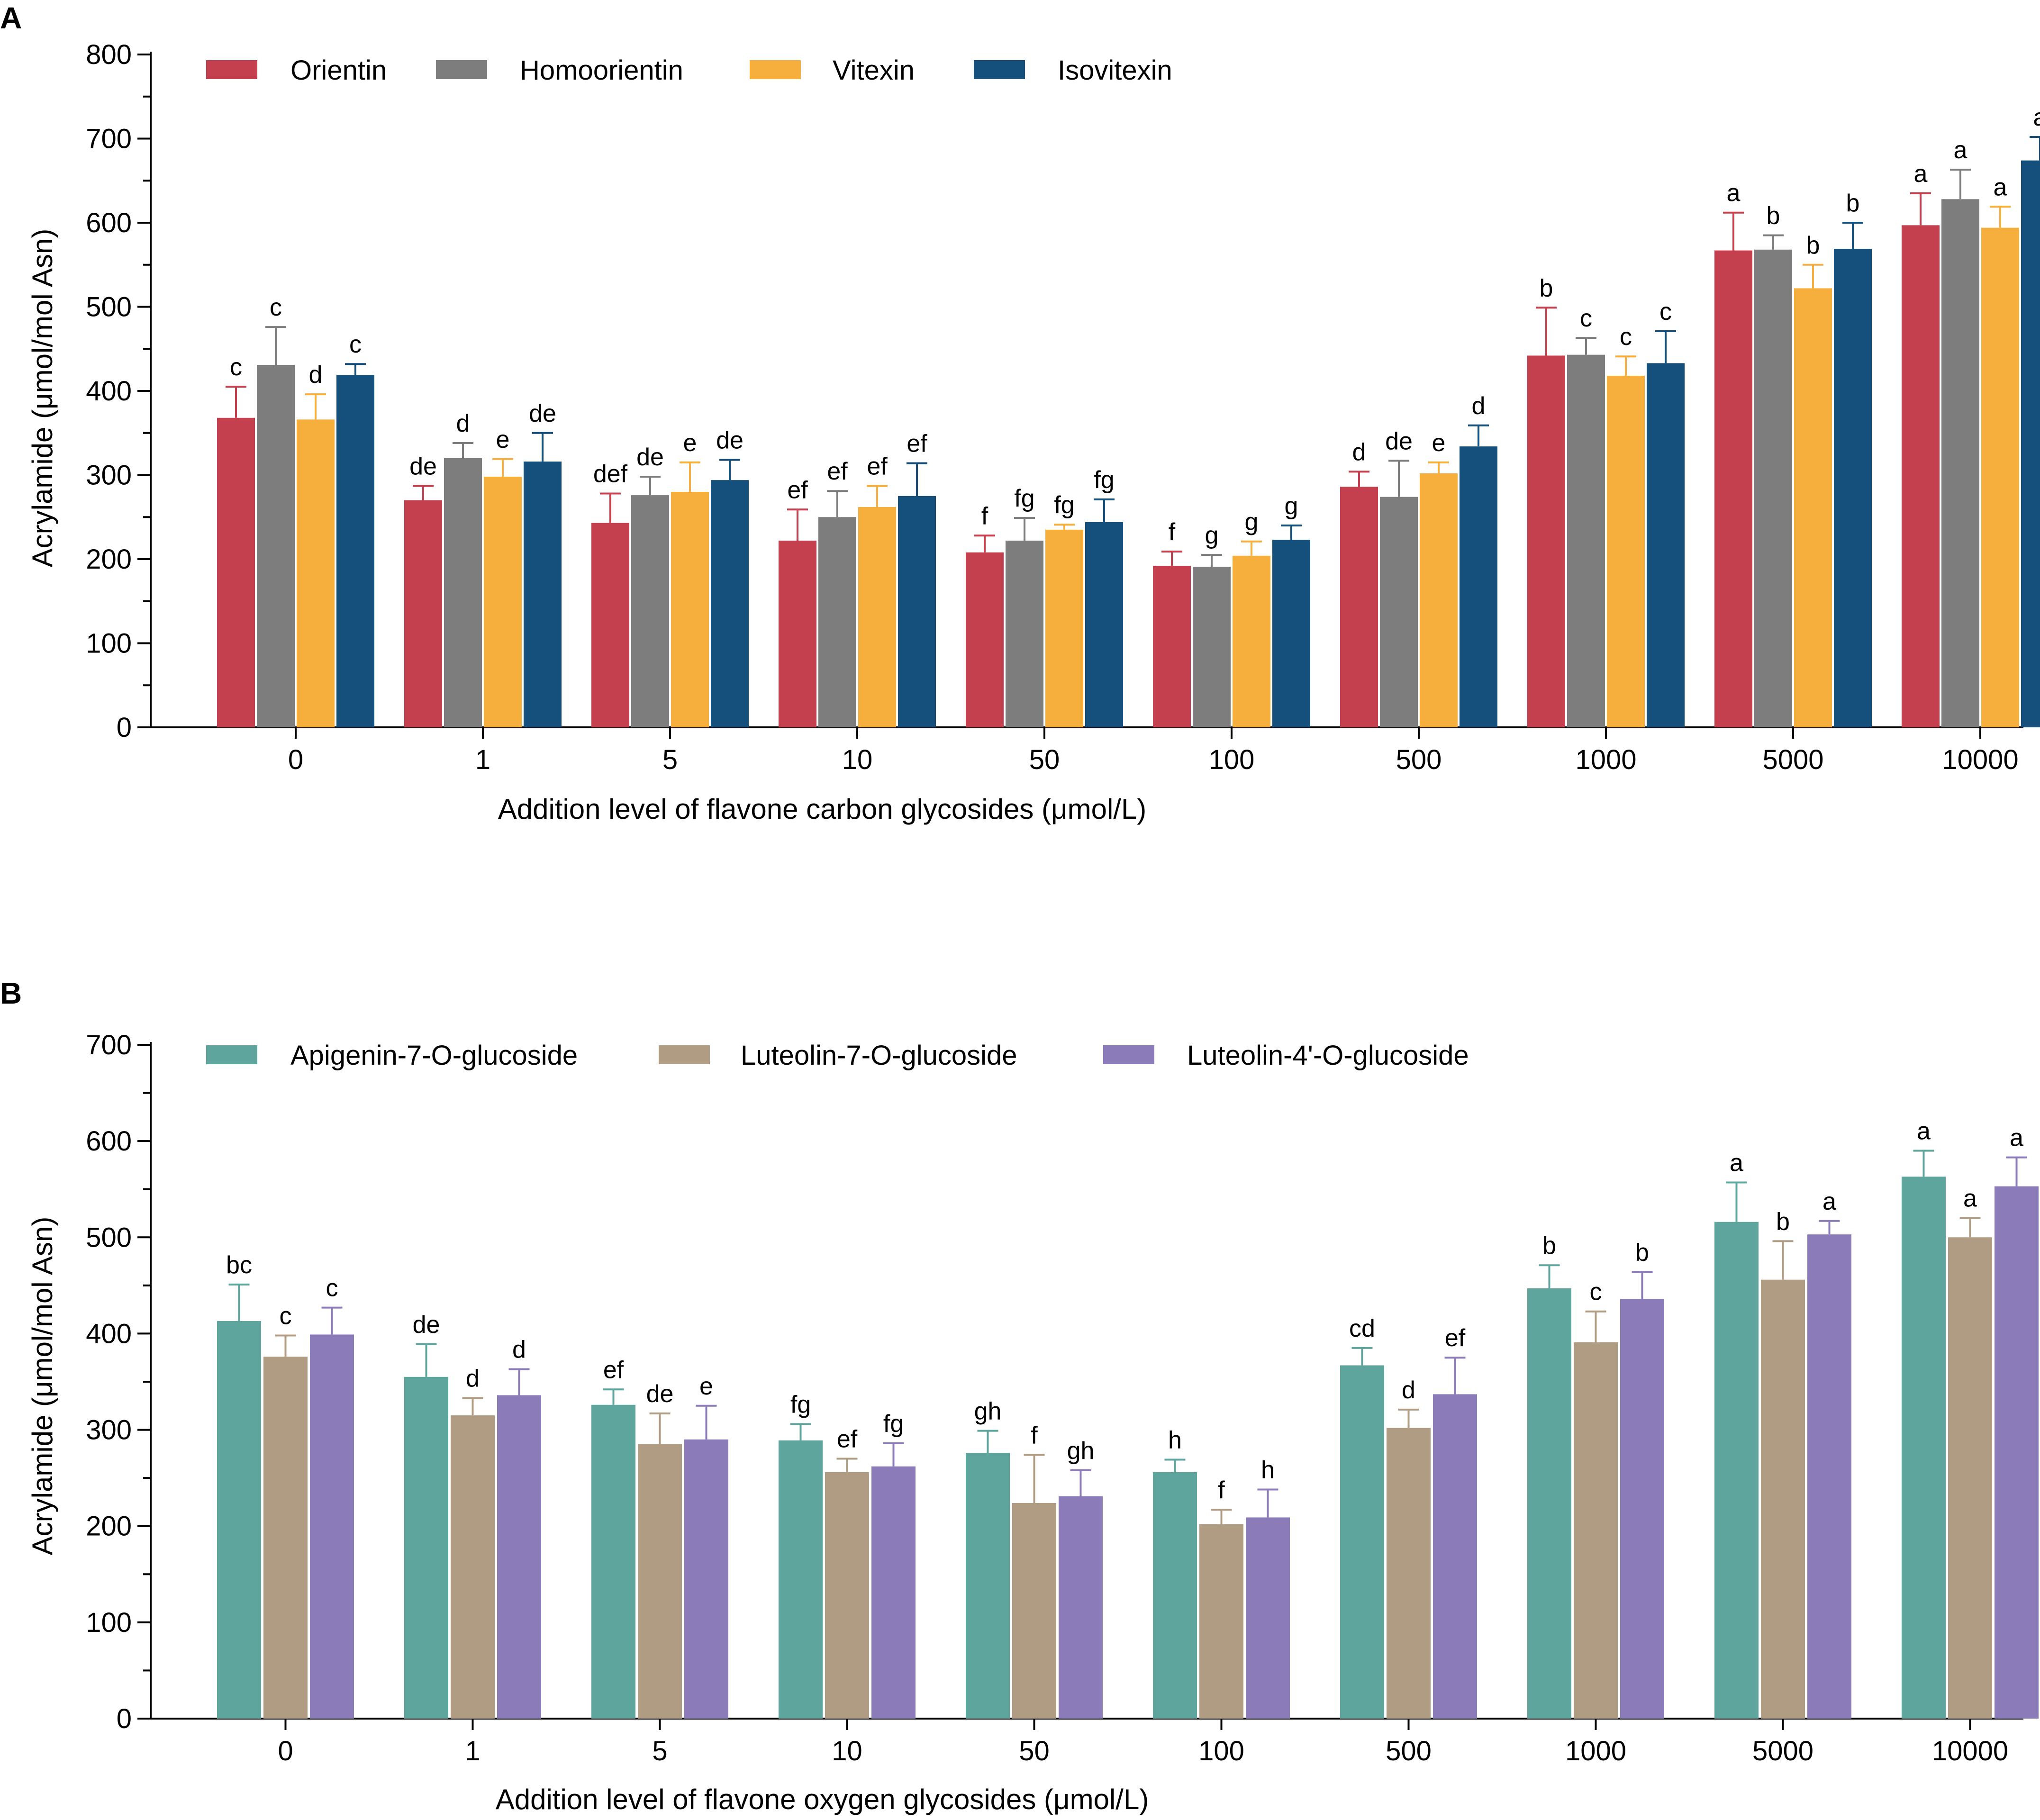  What do you see at coordinates (1782, 1751) in the screenshot?
I see `x-tick-label: 5000` at bounding box center [1782, 1751].